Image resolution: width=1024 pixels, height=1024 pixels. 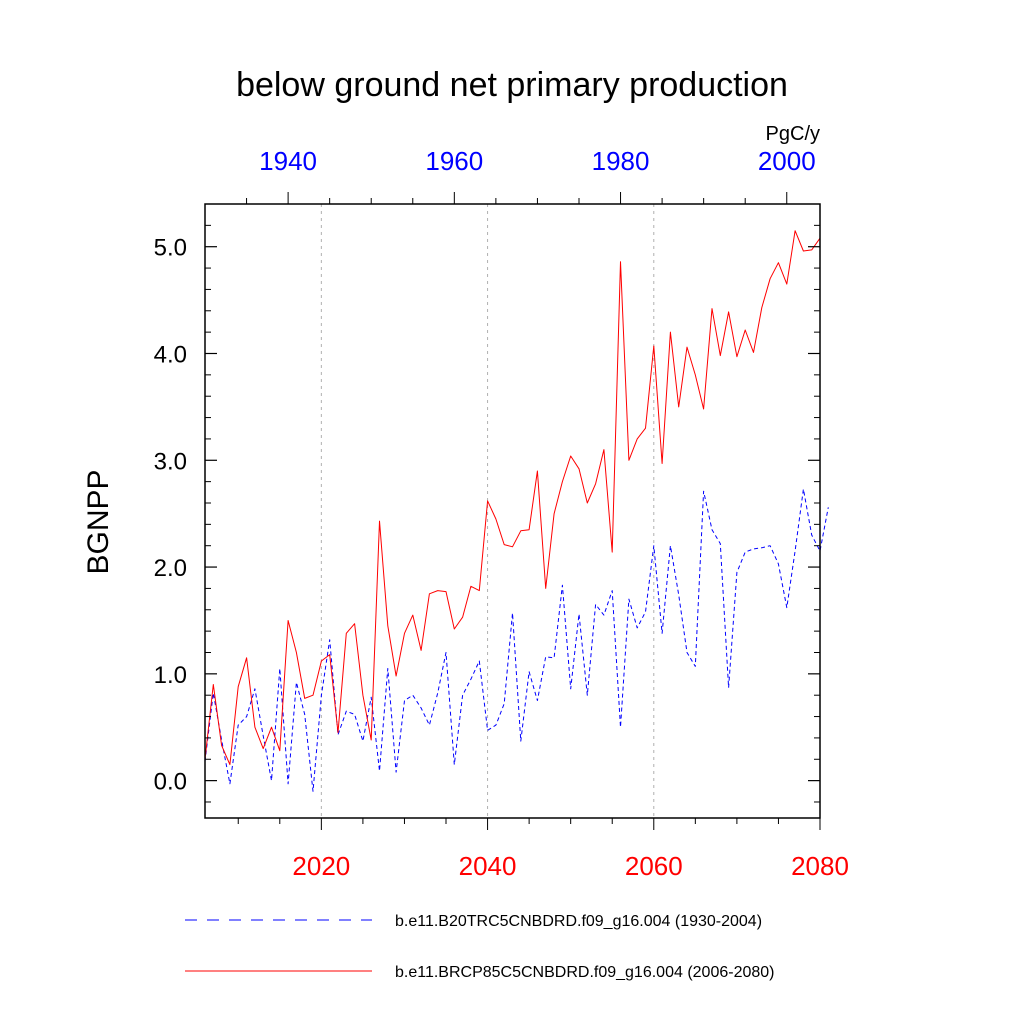 I want to click on y-tick-label: 2.0, so click(x=170, y=568).